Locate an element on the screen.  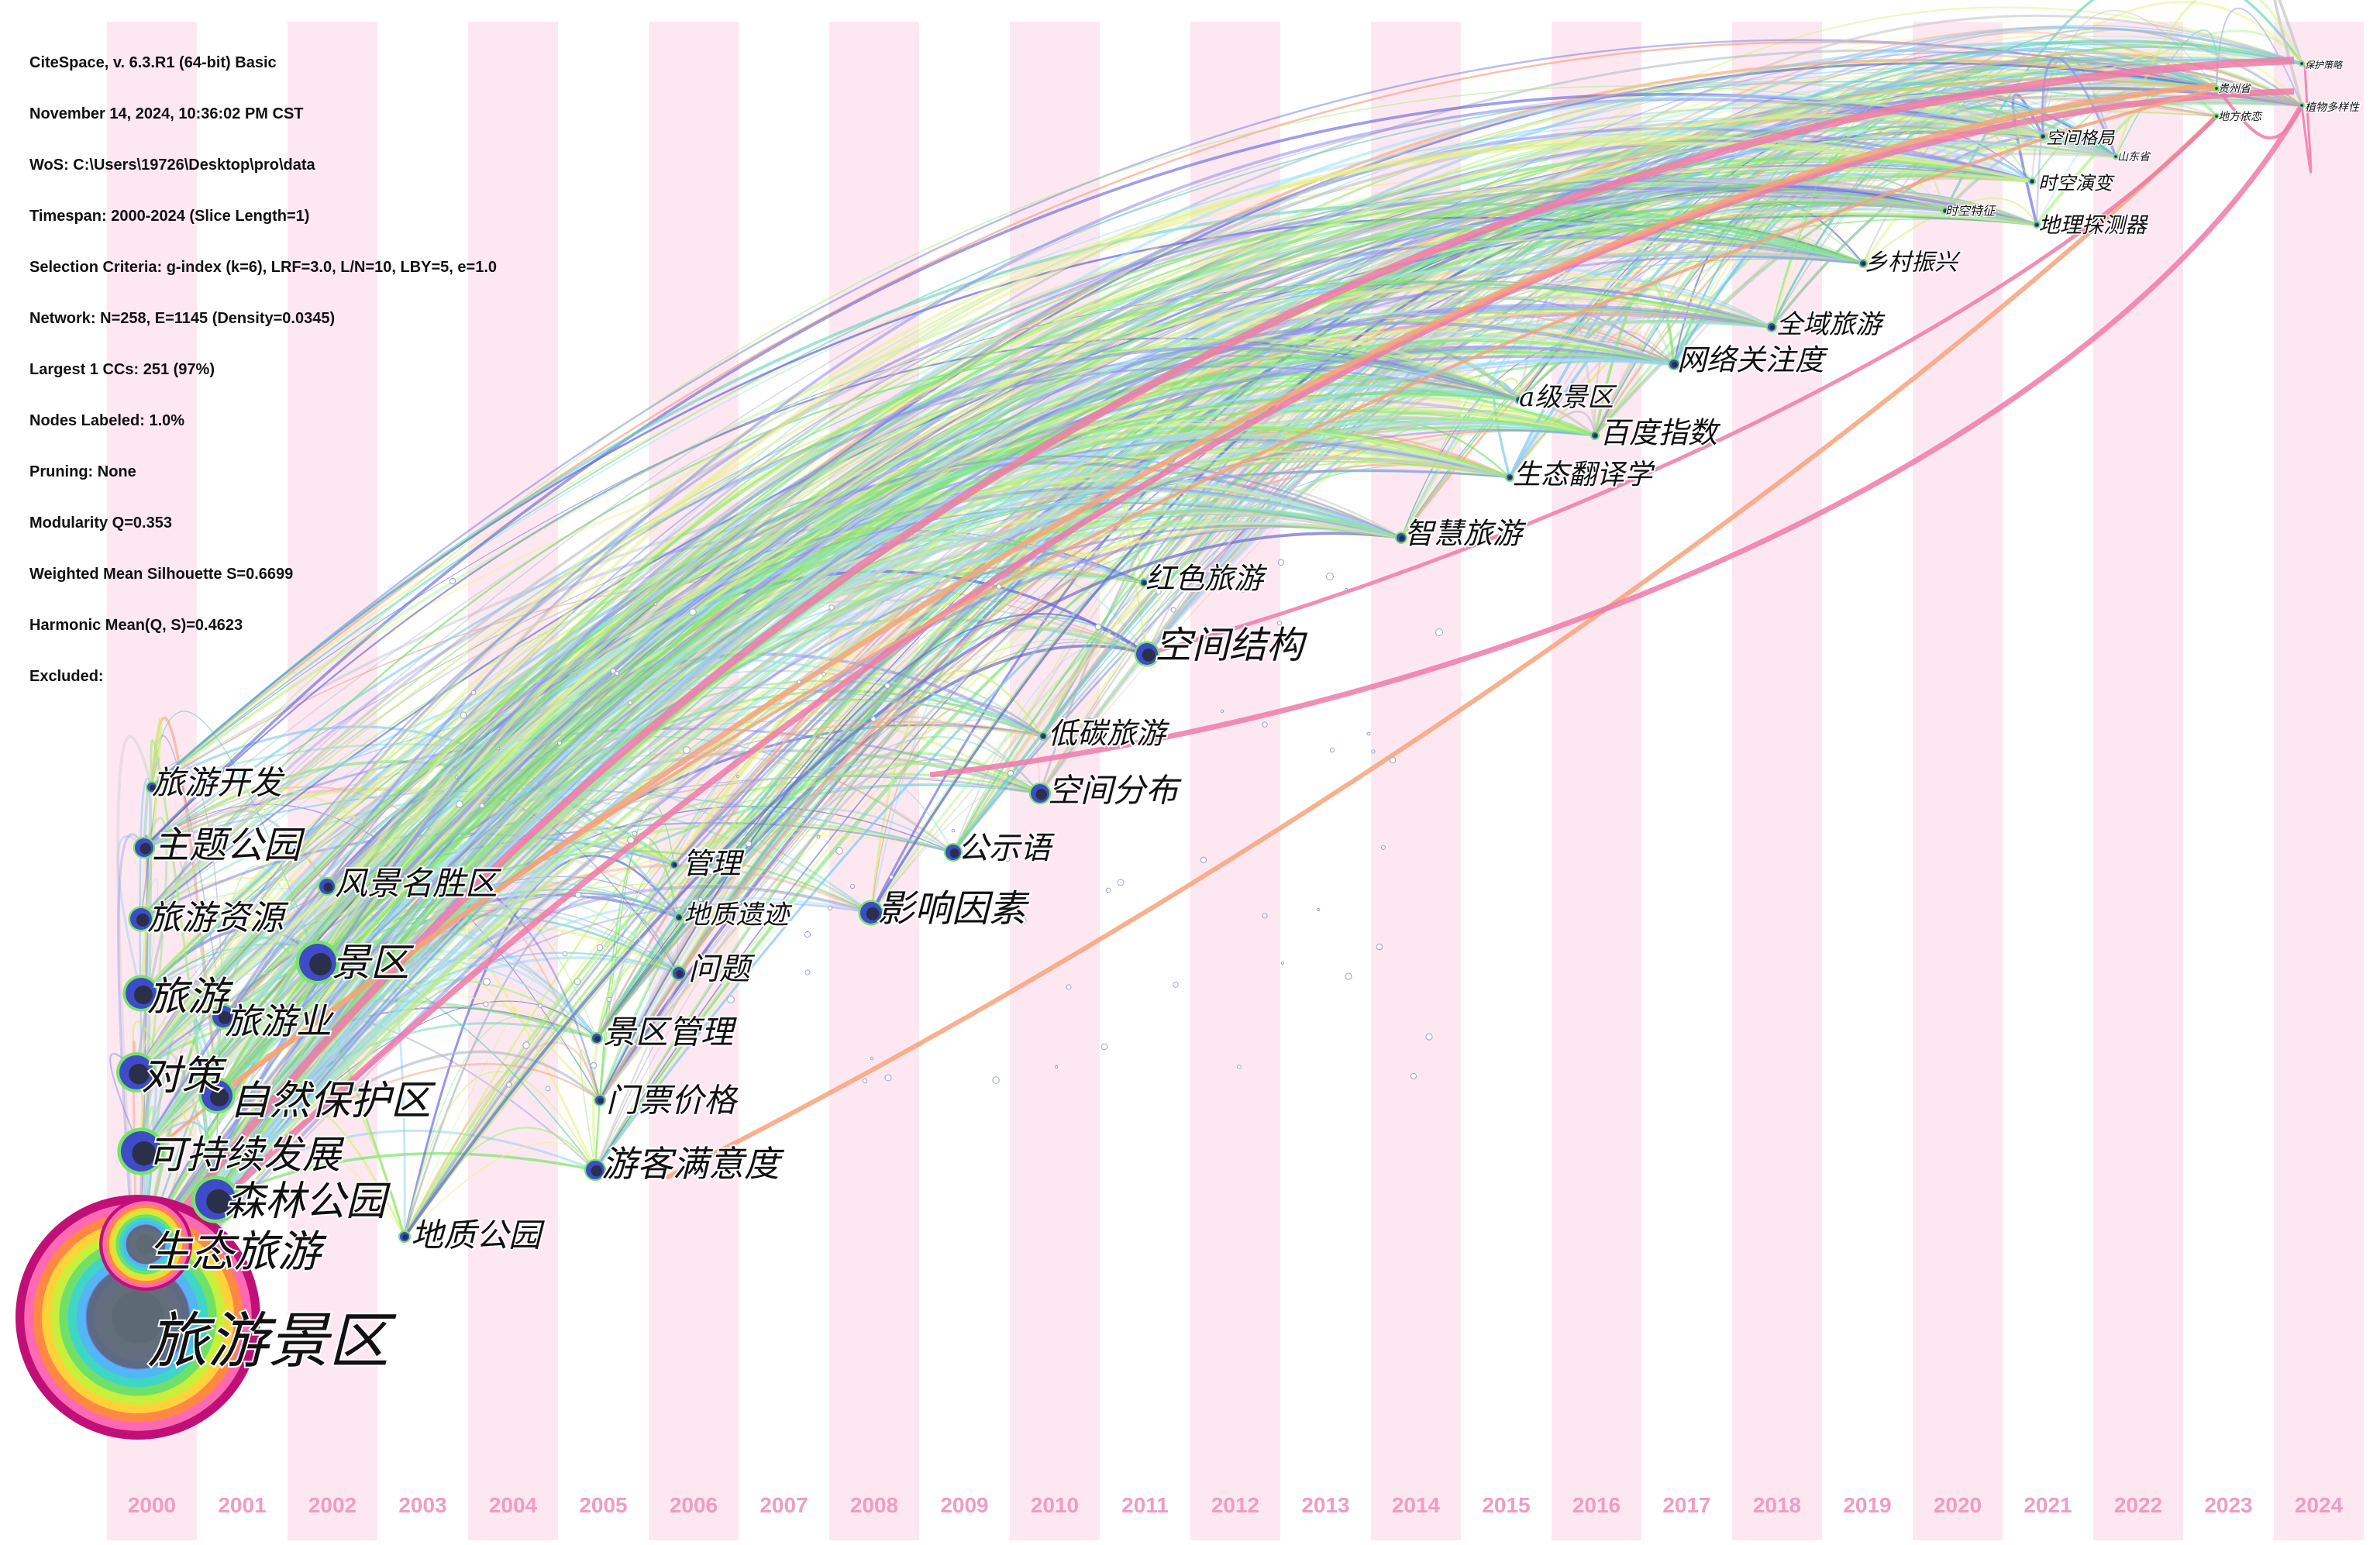
keyword-label: 地质公园 is located at coordinates (478, 1235).